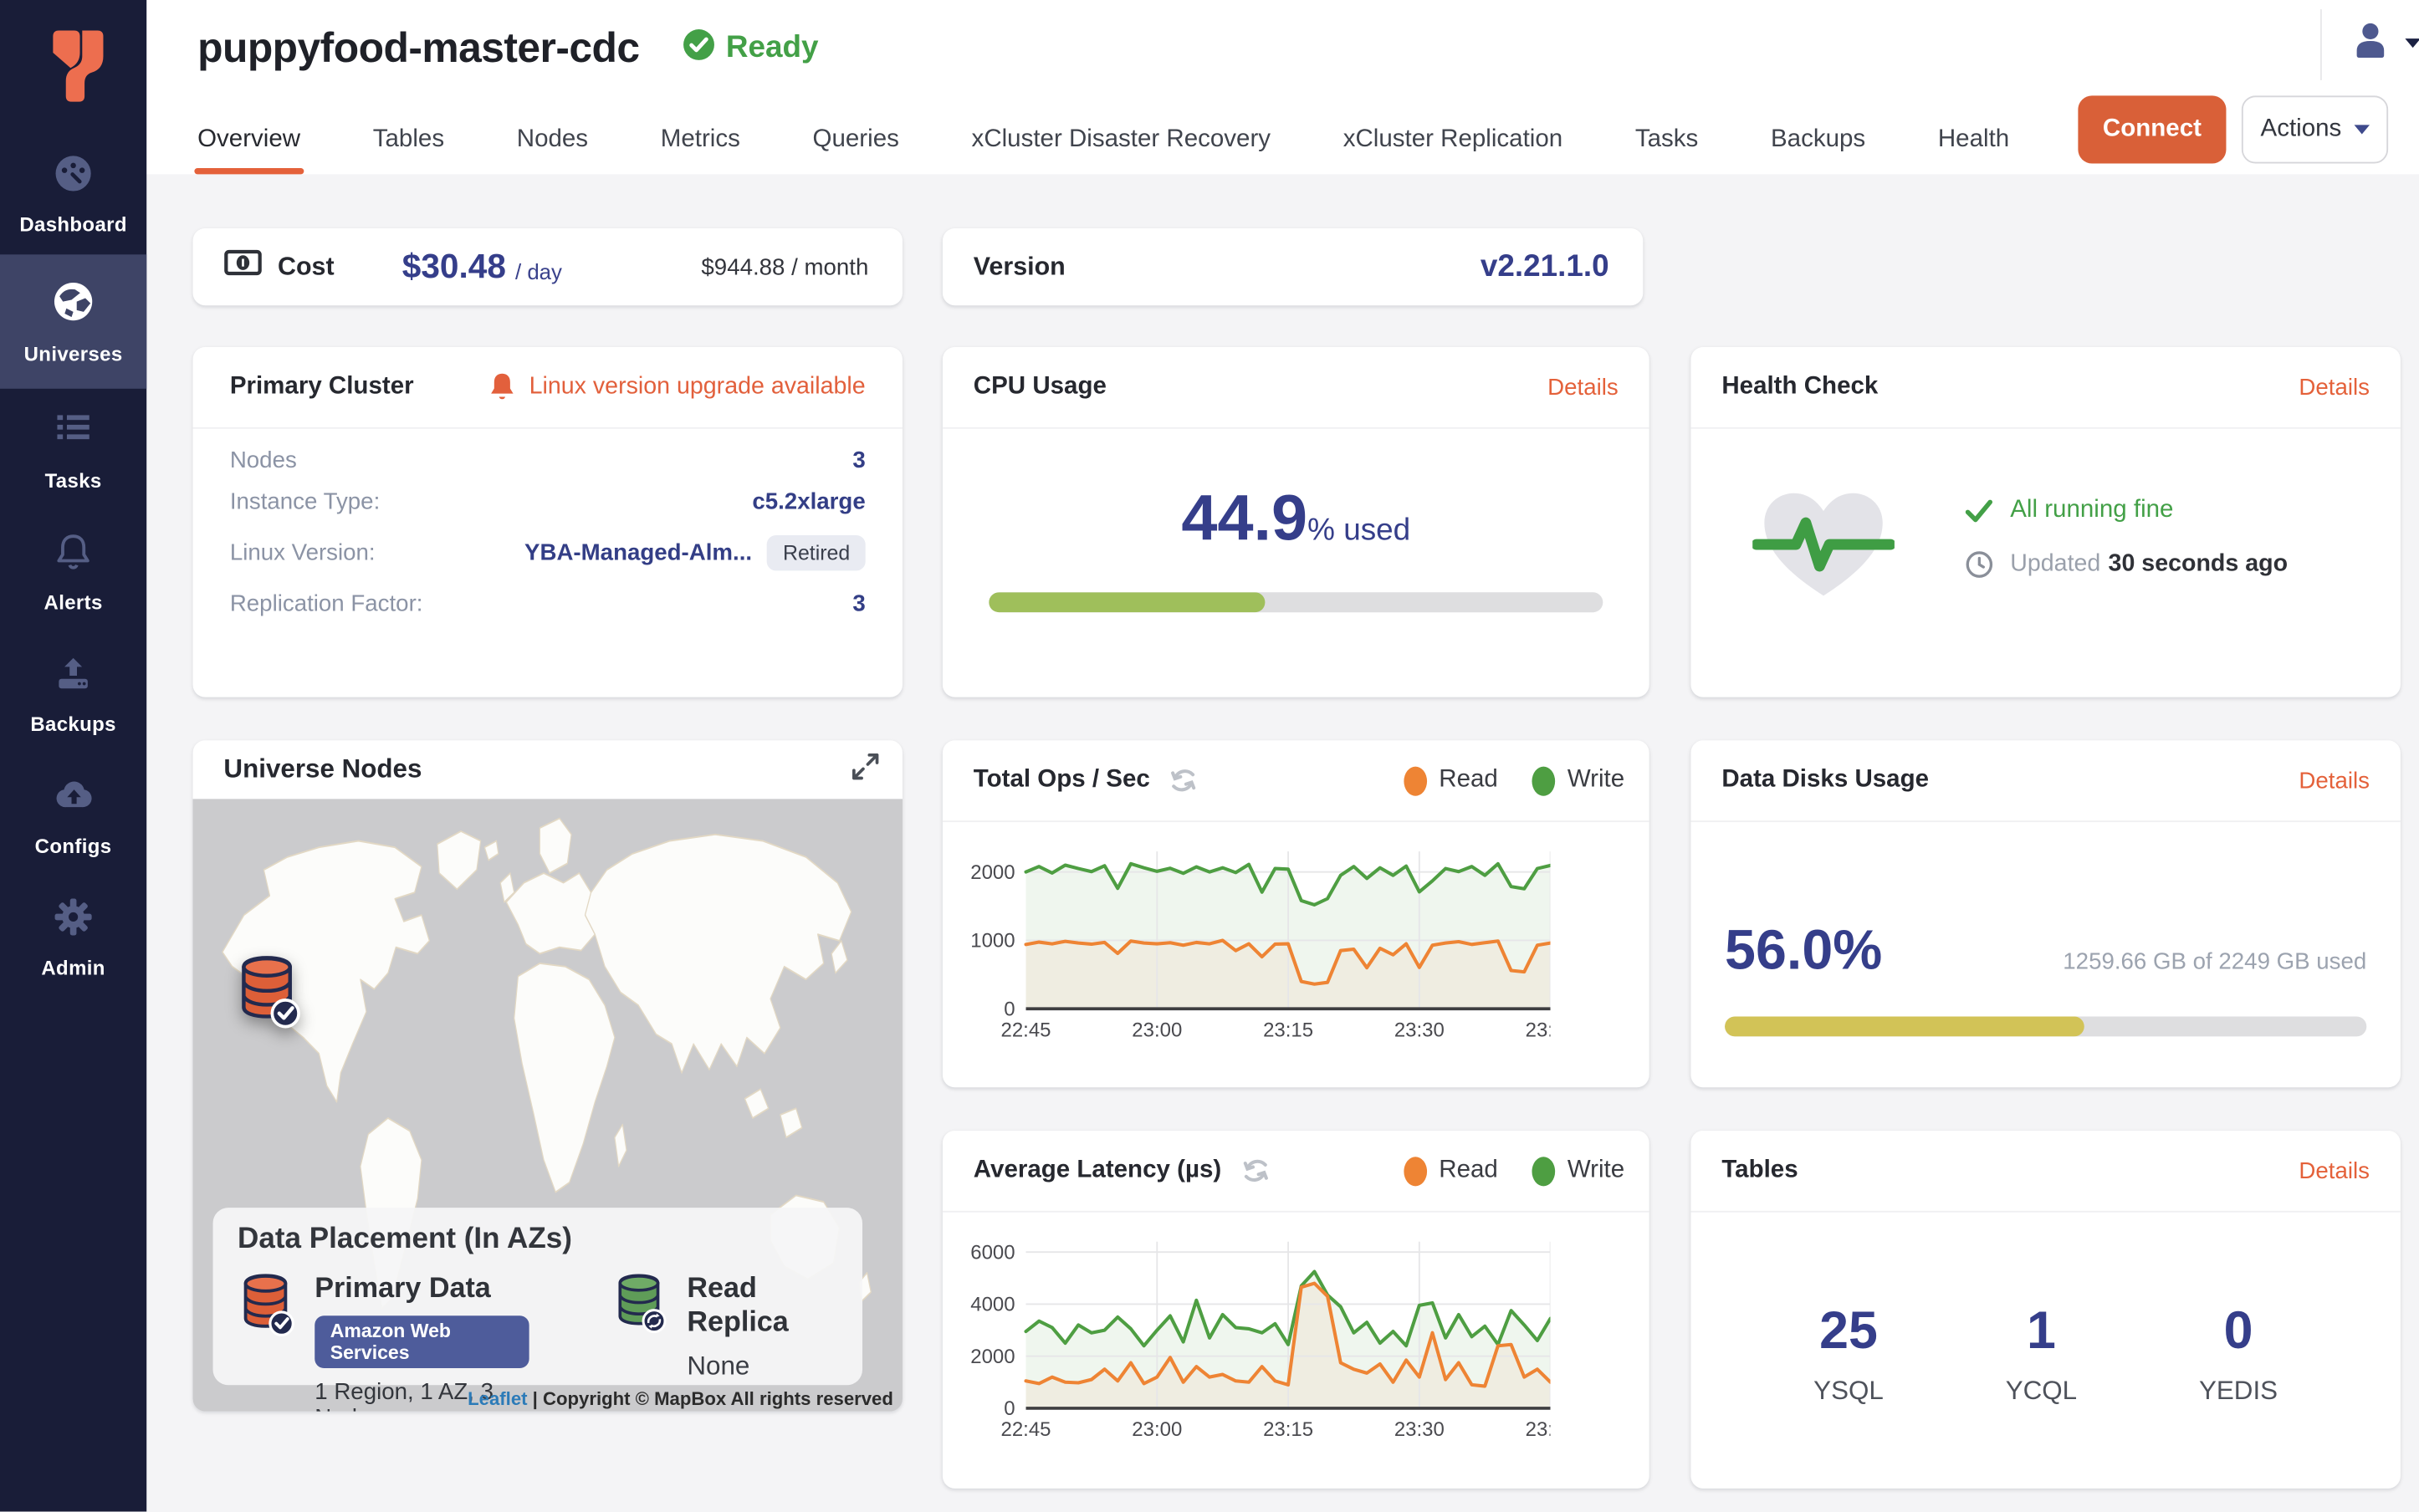  Describe the element at coordinates (2412, 43) in the screenshot. I see `chevron-down-icon` at that location.